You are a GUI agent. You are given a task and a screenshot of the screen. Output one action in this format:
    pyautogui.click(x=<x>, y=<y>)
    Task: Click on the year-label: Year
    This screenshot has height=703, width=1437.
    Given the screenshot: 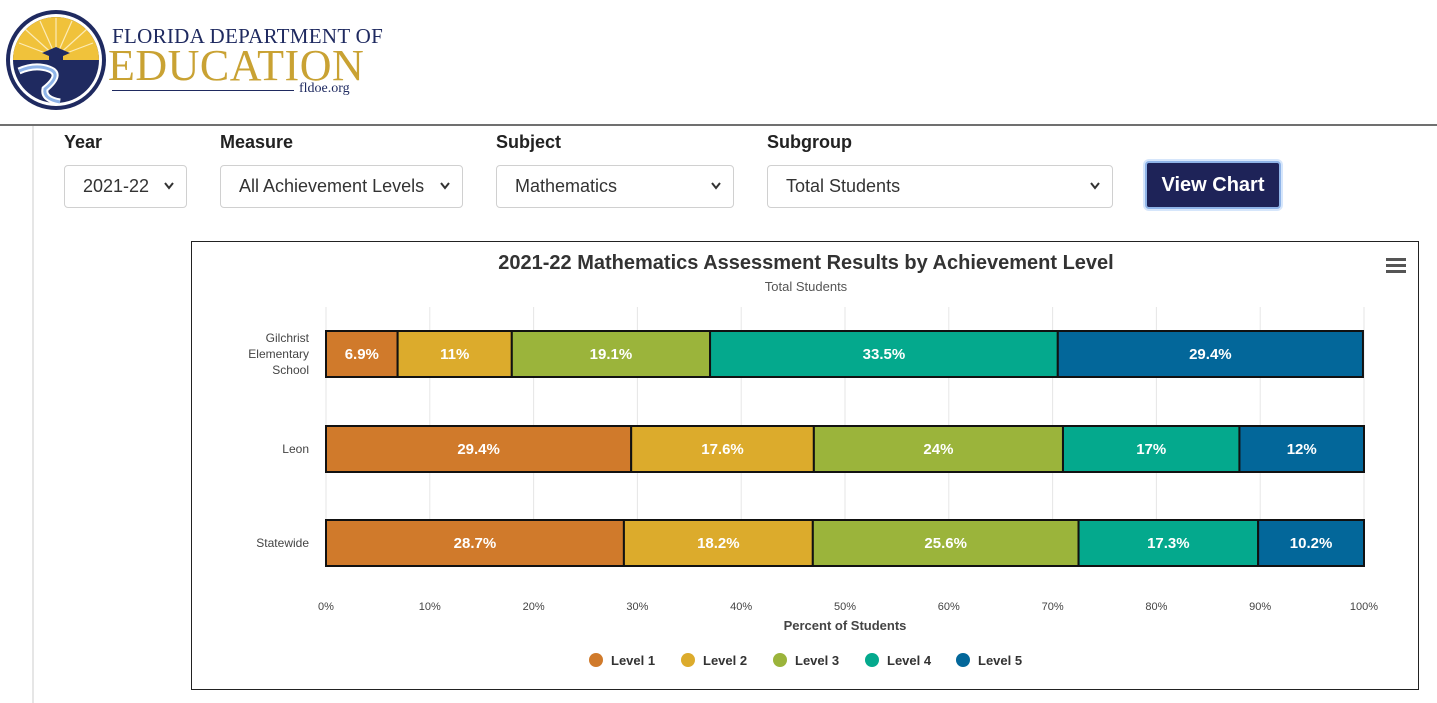 What is the action you would take?
    pyautogui.click(x=83, y=142)
    